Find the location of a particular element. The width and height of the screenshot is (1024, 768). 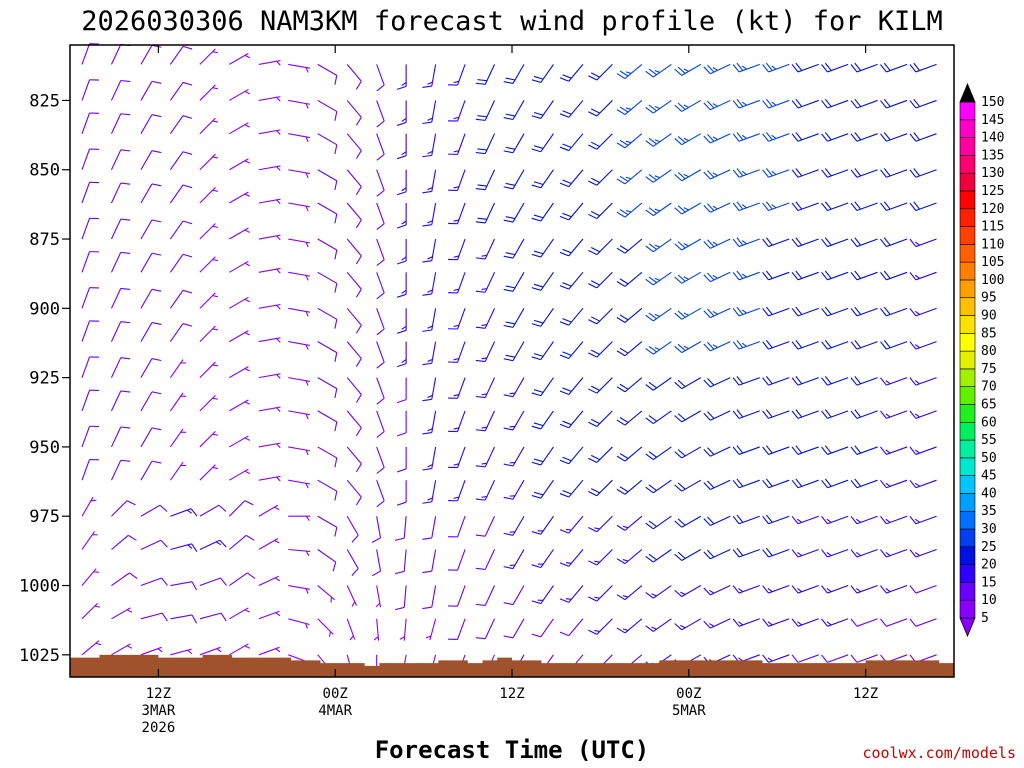

colorbar-tick-label: 20 is located at coordinates (989, 565).